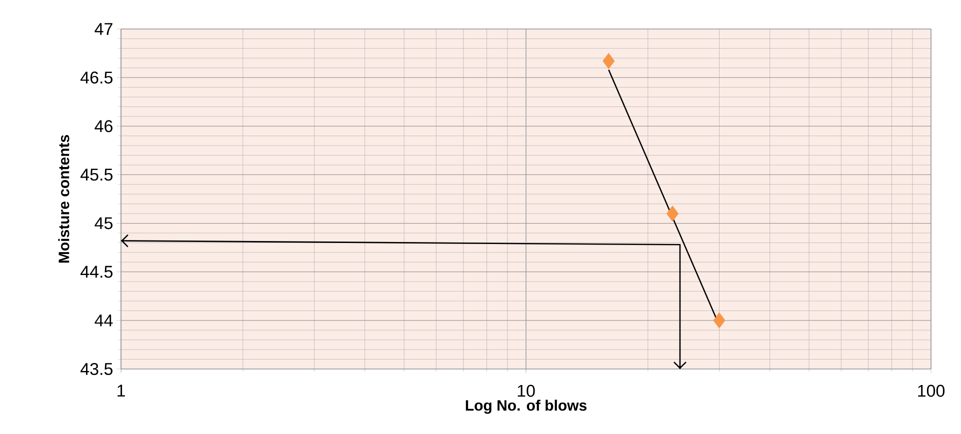  I want to click on y-tick-label: 45.5, so click(96, 174).